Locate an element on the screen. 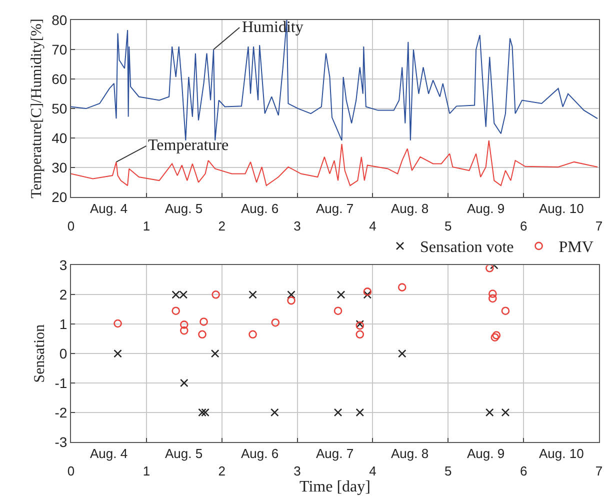  y-axis-title: Sensation is located at coordinates (40, 353).